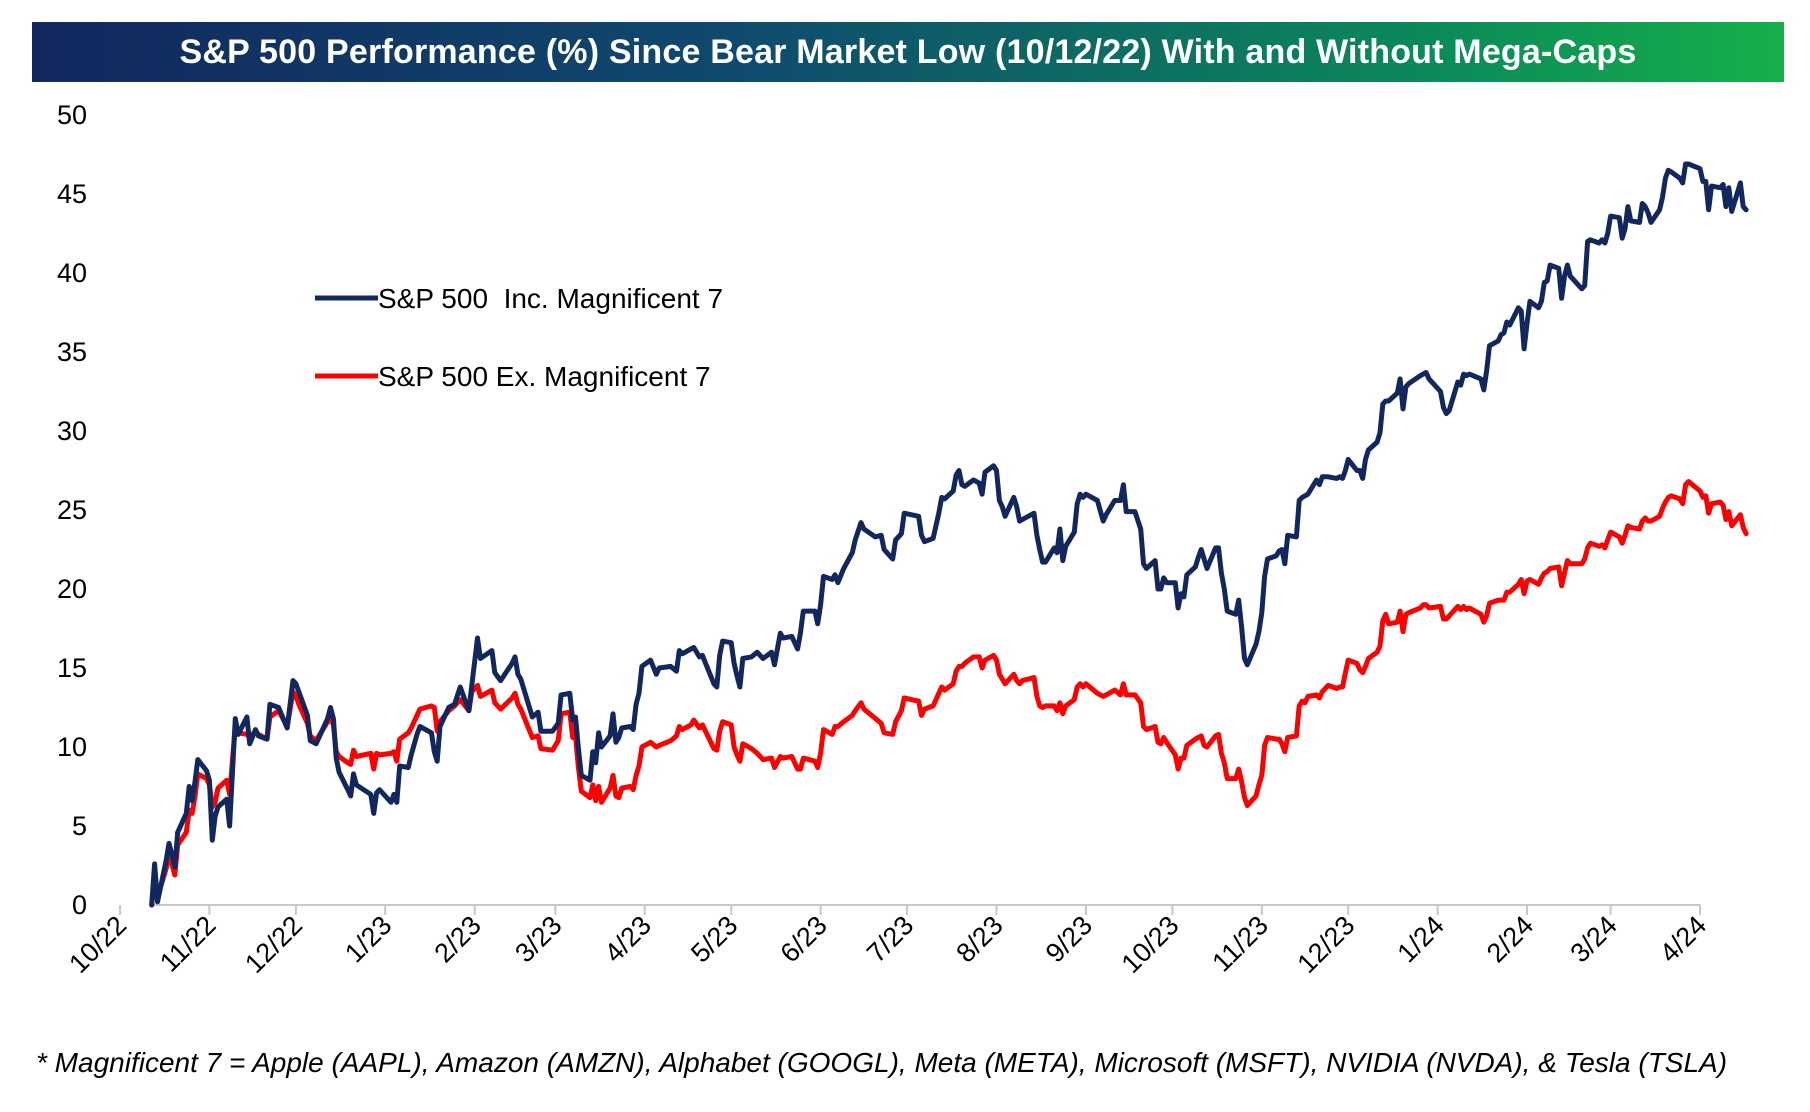 Image resolution: width=1810 pixels, height=1112 pixels. Describe the element at coordinates (72, 194) in the screenshot. I see `y-tick-label: 45` at that location.